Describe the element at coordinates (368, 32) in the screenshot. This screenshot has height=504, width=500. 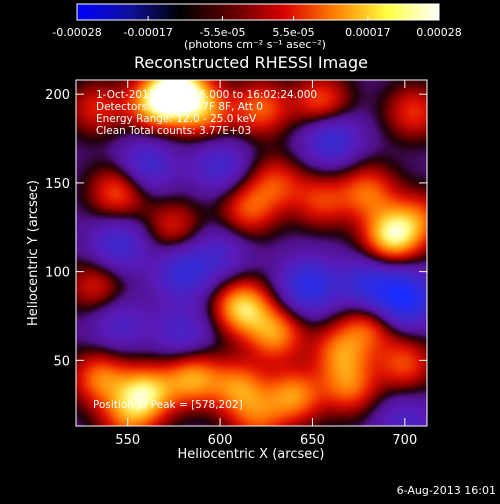
I see `colorbar-tick-label: 0.00017` at that location.